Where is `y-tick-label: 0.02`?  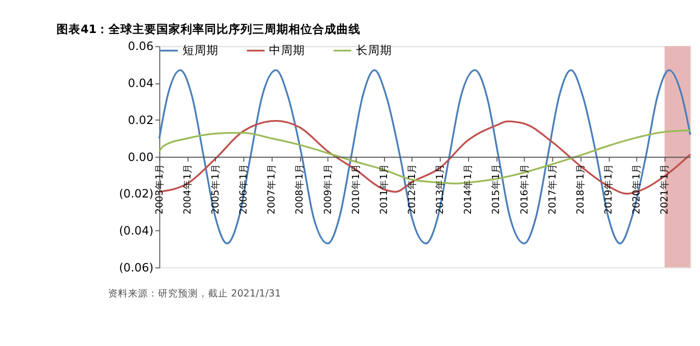
y-tick-label: 0.02 is located at coordinates (141, 119).